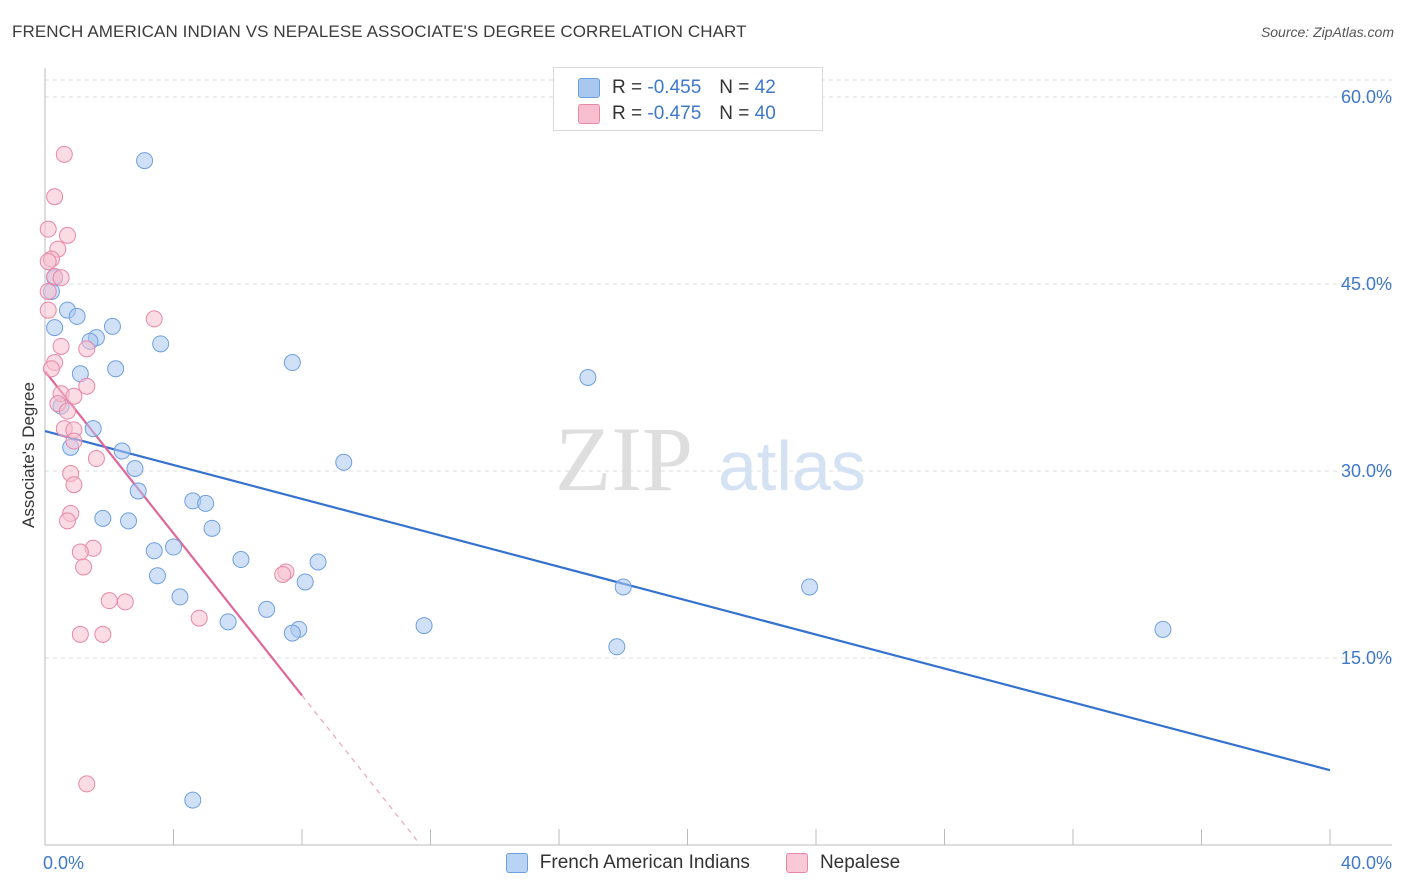  I want to click on y-tick-label: 15.0%, so click(1366, 658).